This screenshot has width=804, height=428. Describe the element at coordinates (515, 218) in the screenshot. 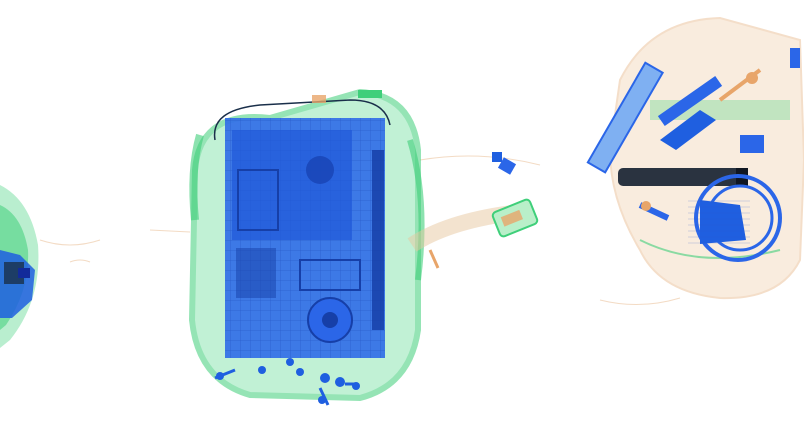

I see `strap-buckle` at that location.